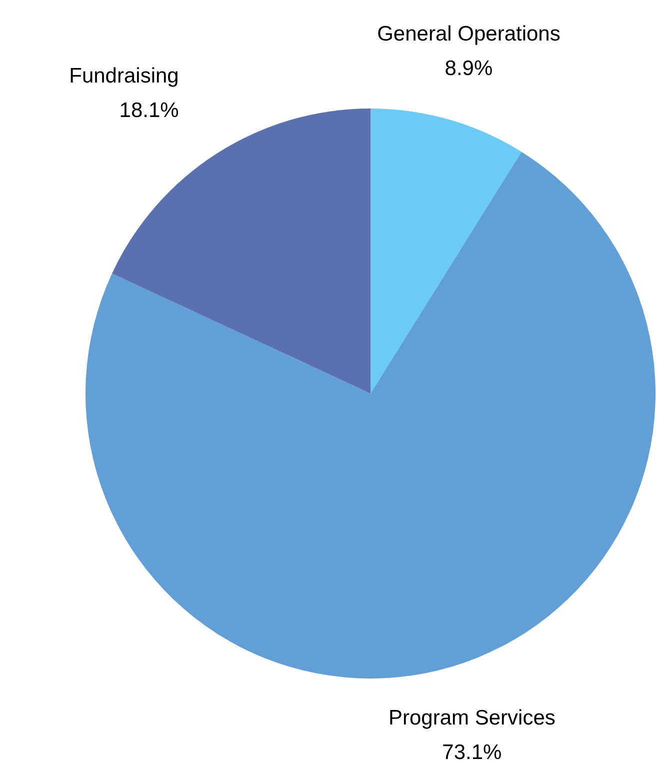  I want to click on slice-label: Program Services, so click(472, 718).